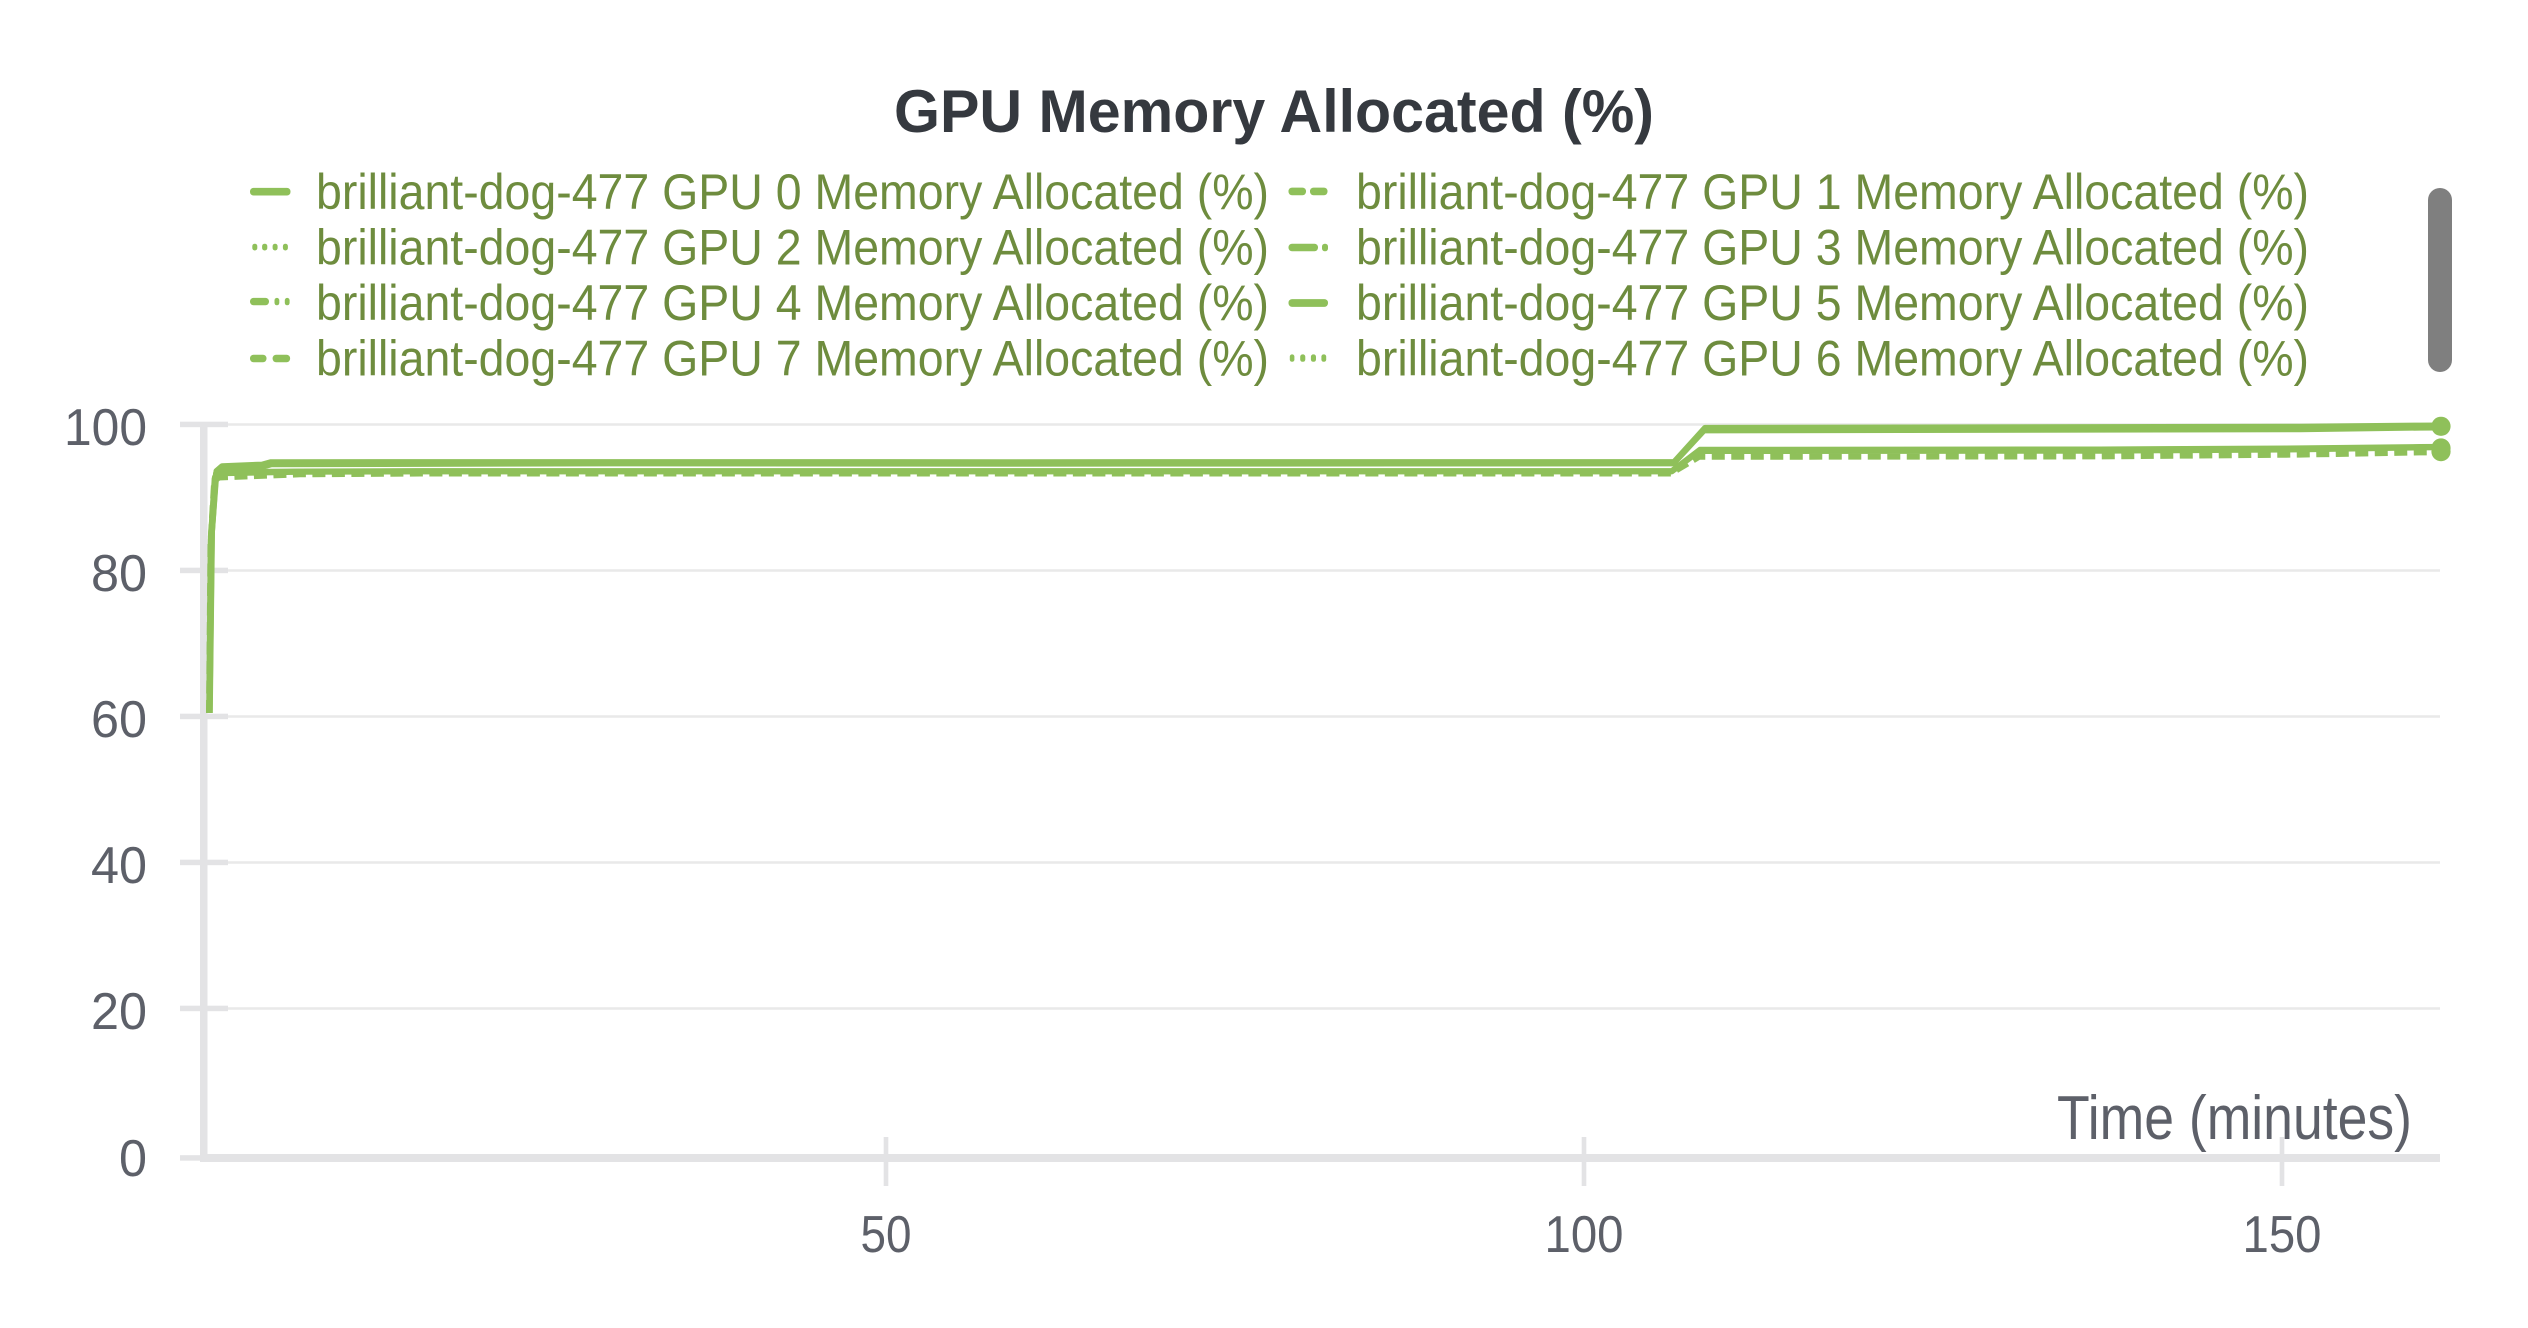 This screenshot has height=1328, width=2528. What do you see at coordinates (119, 1012) in the screenshot?
I see `svg-text: 20` at bounding box center [119, 1012].